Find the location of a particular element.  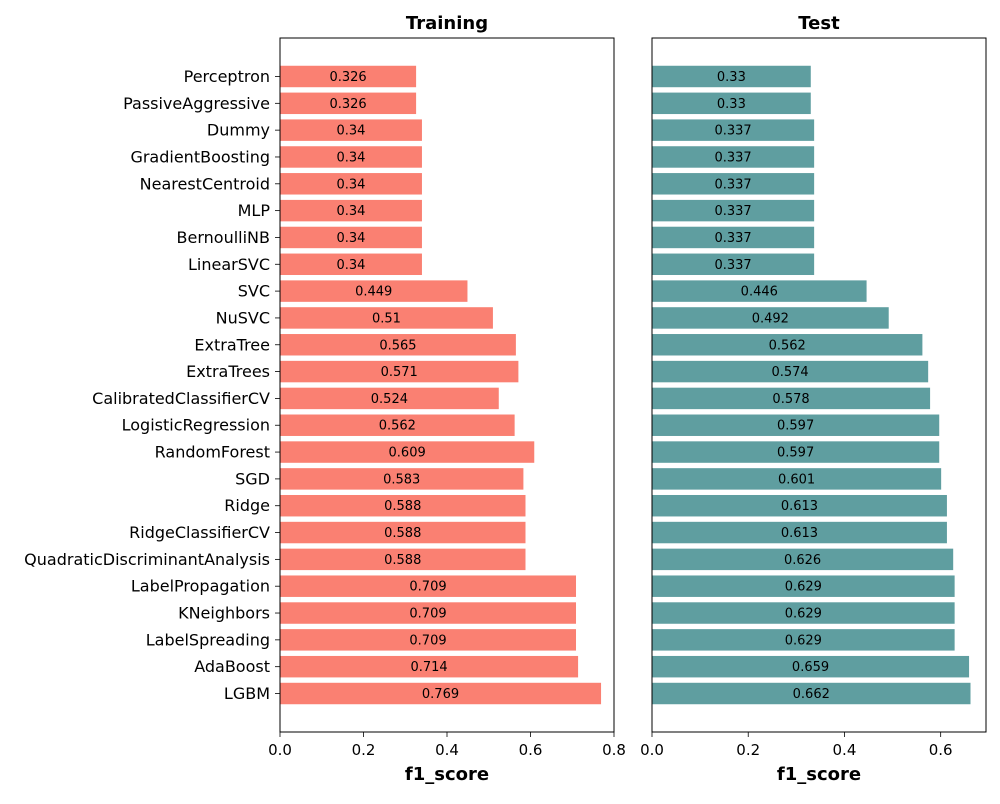

training-value-label: 0.609 is located at coordinates (407, 453).